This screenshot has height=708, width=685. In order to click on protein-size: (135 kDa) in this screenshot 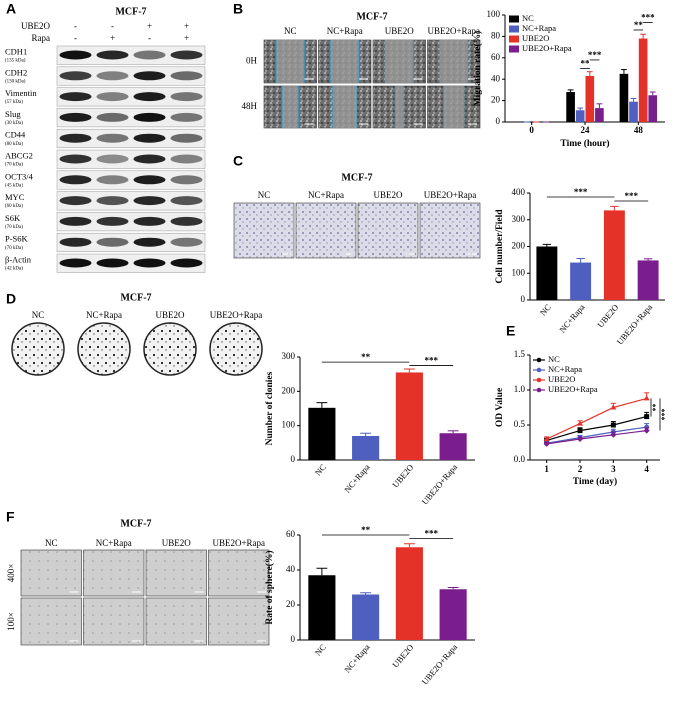, I will do `click(15, 61)`.